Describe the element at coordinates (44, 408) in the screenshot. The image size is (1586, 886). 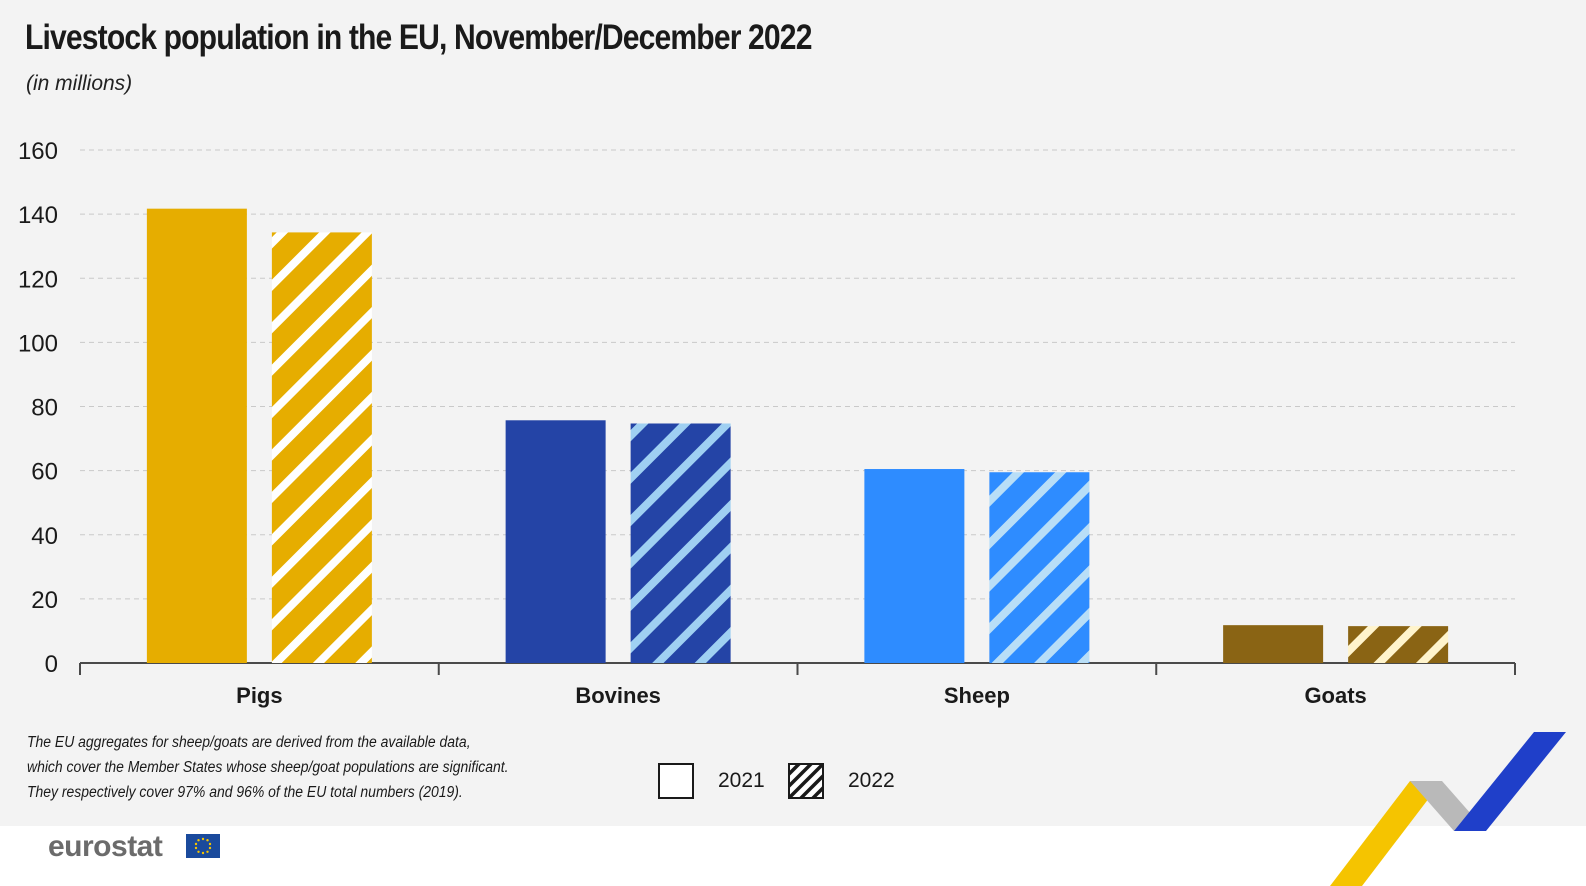
I see `y-tick-label: 80` at that location.